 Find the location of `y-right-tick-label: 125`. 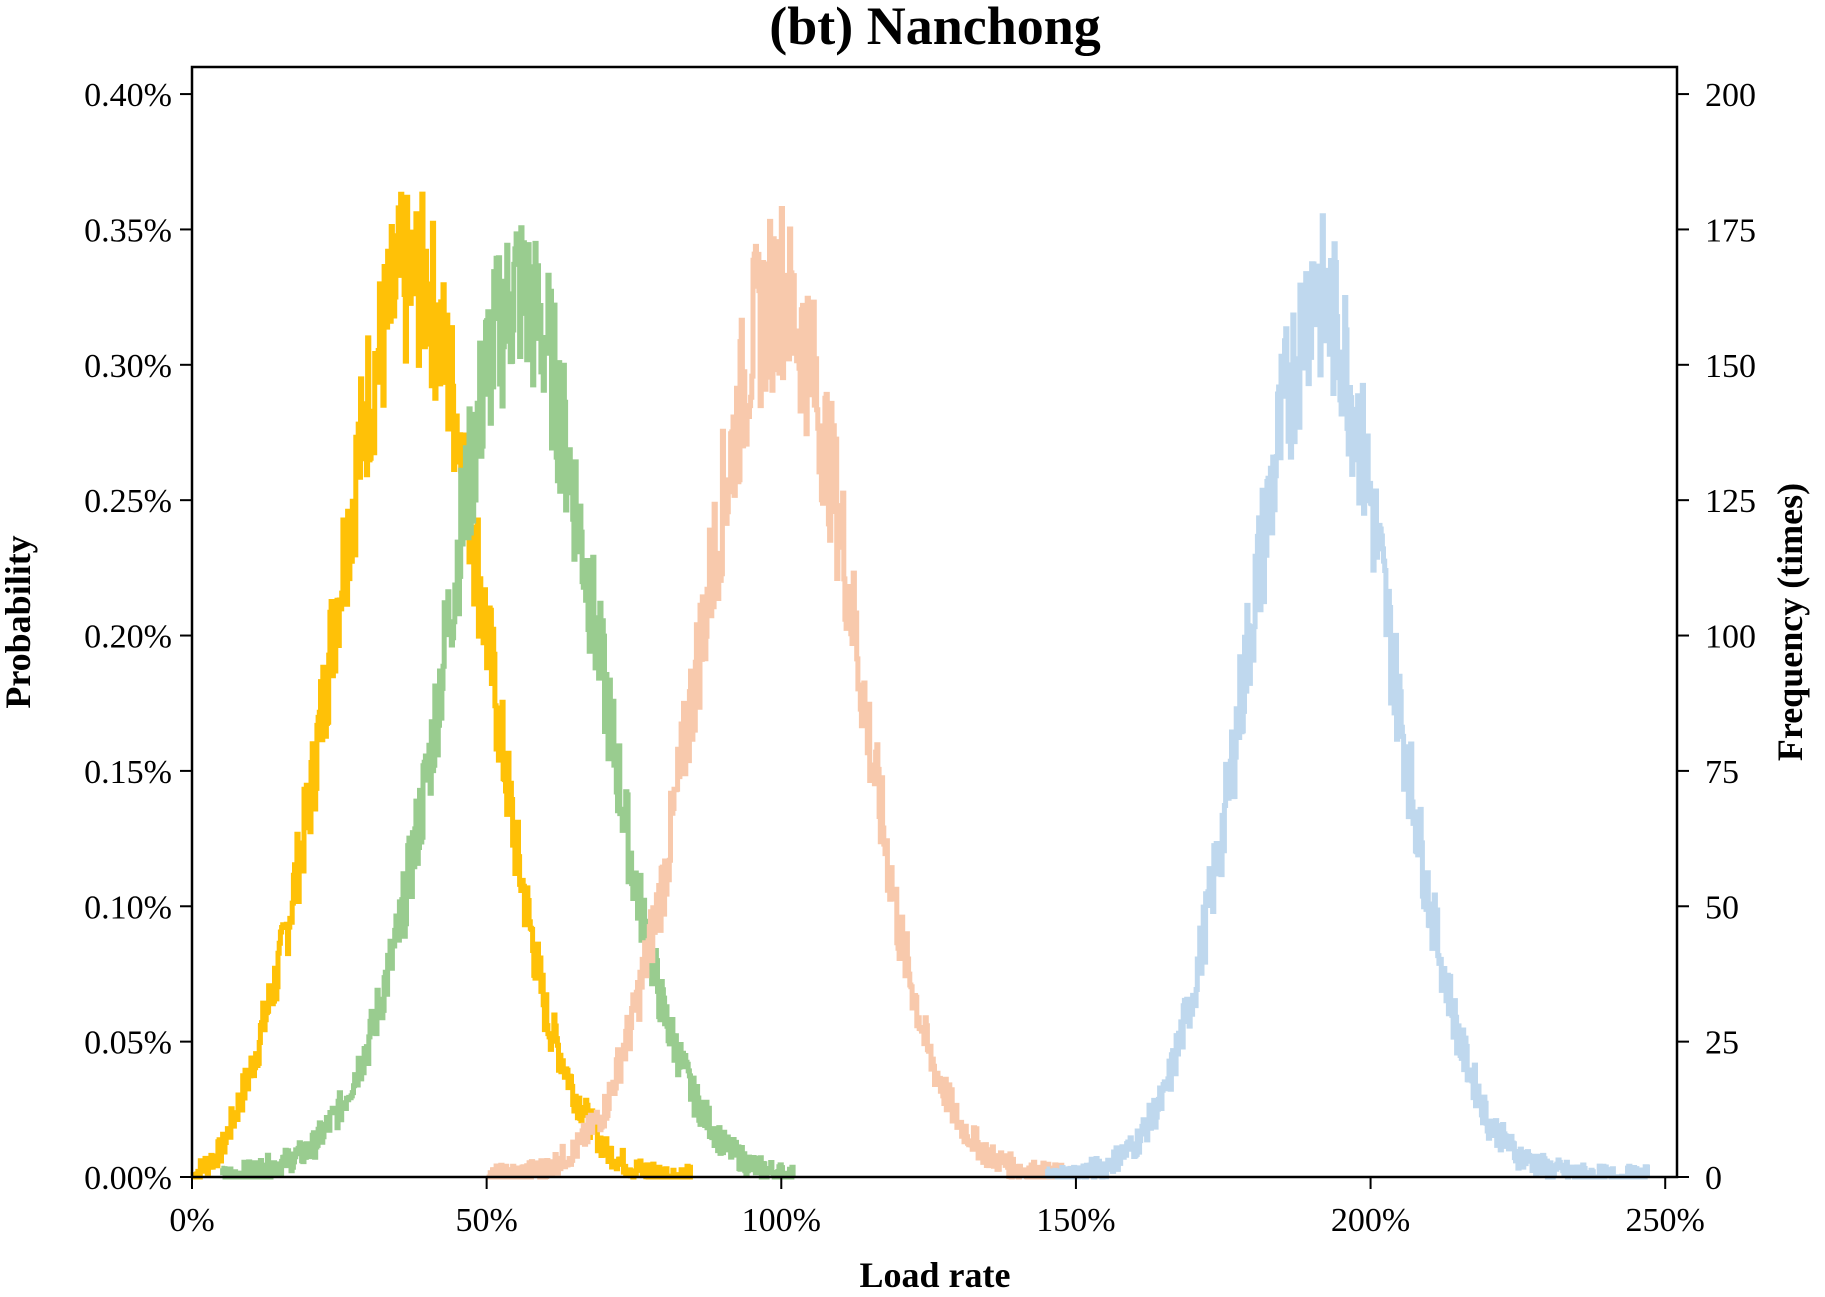

y-right-tick-label: 125 is located at coordinates (1730, 501).